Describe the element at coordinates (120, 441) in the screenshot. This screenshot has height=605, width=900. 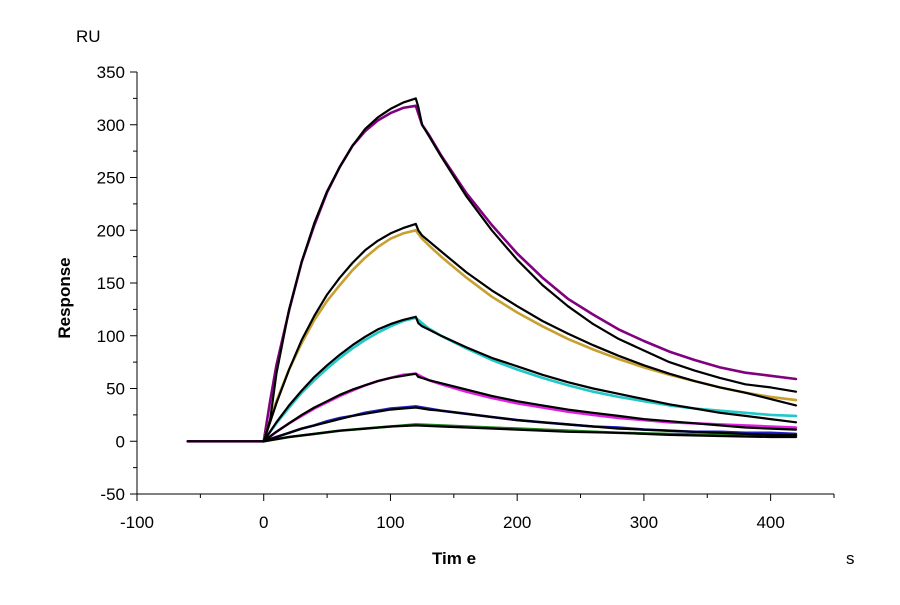
I see `y-tick-label: 0` at that location.